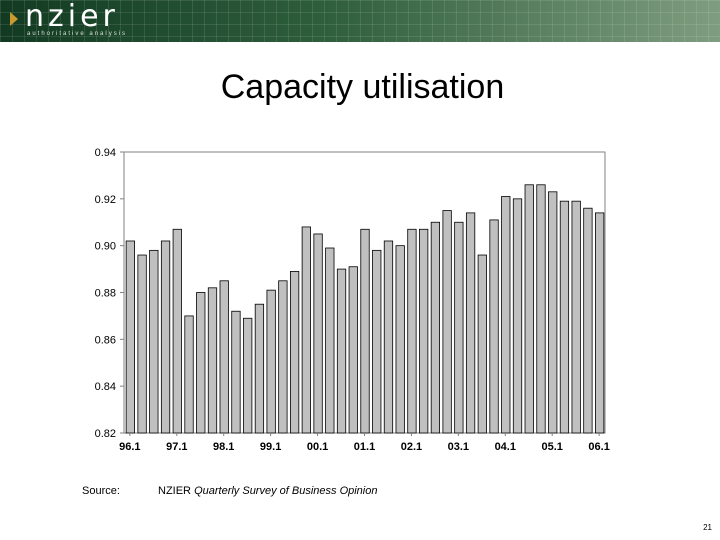 The width and height of the screenshot is (720, 540). What do you see at coordinates (283, 357) in the screenshot?
I see `bar-99.2` at bounding box center [283, 357].